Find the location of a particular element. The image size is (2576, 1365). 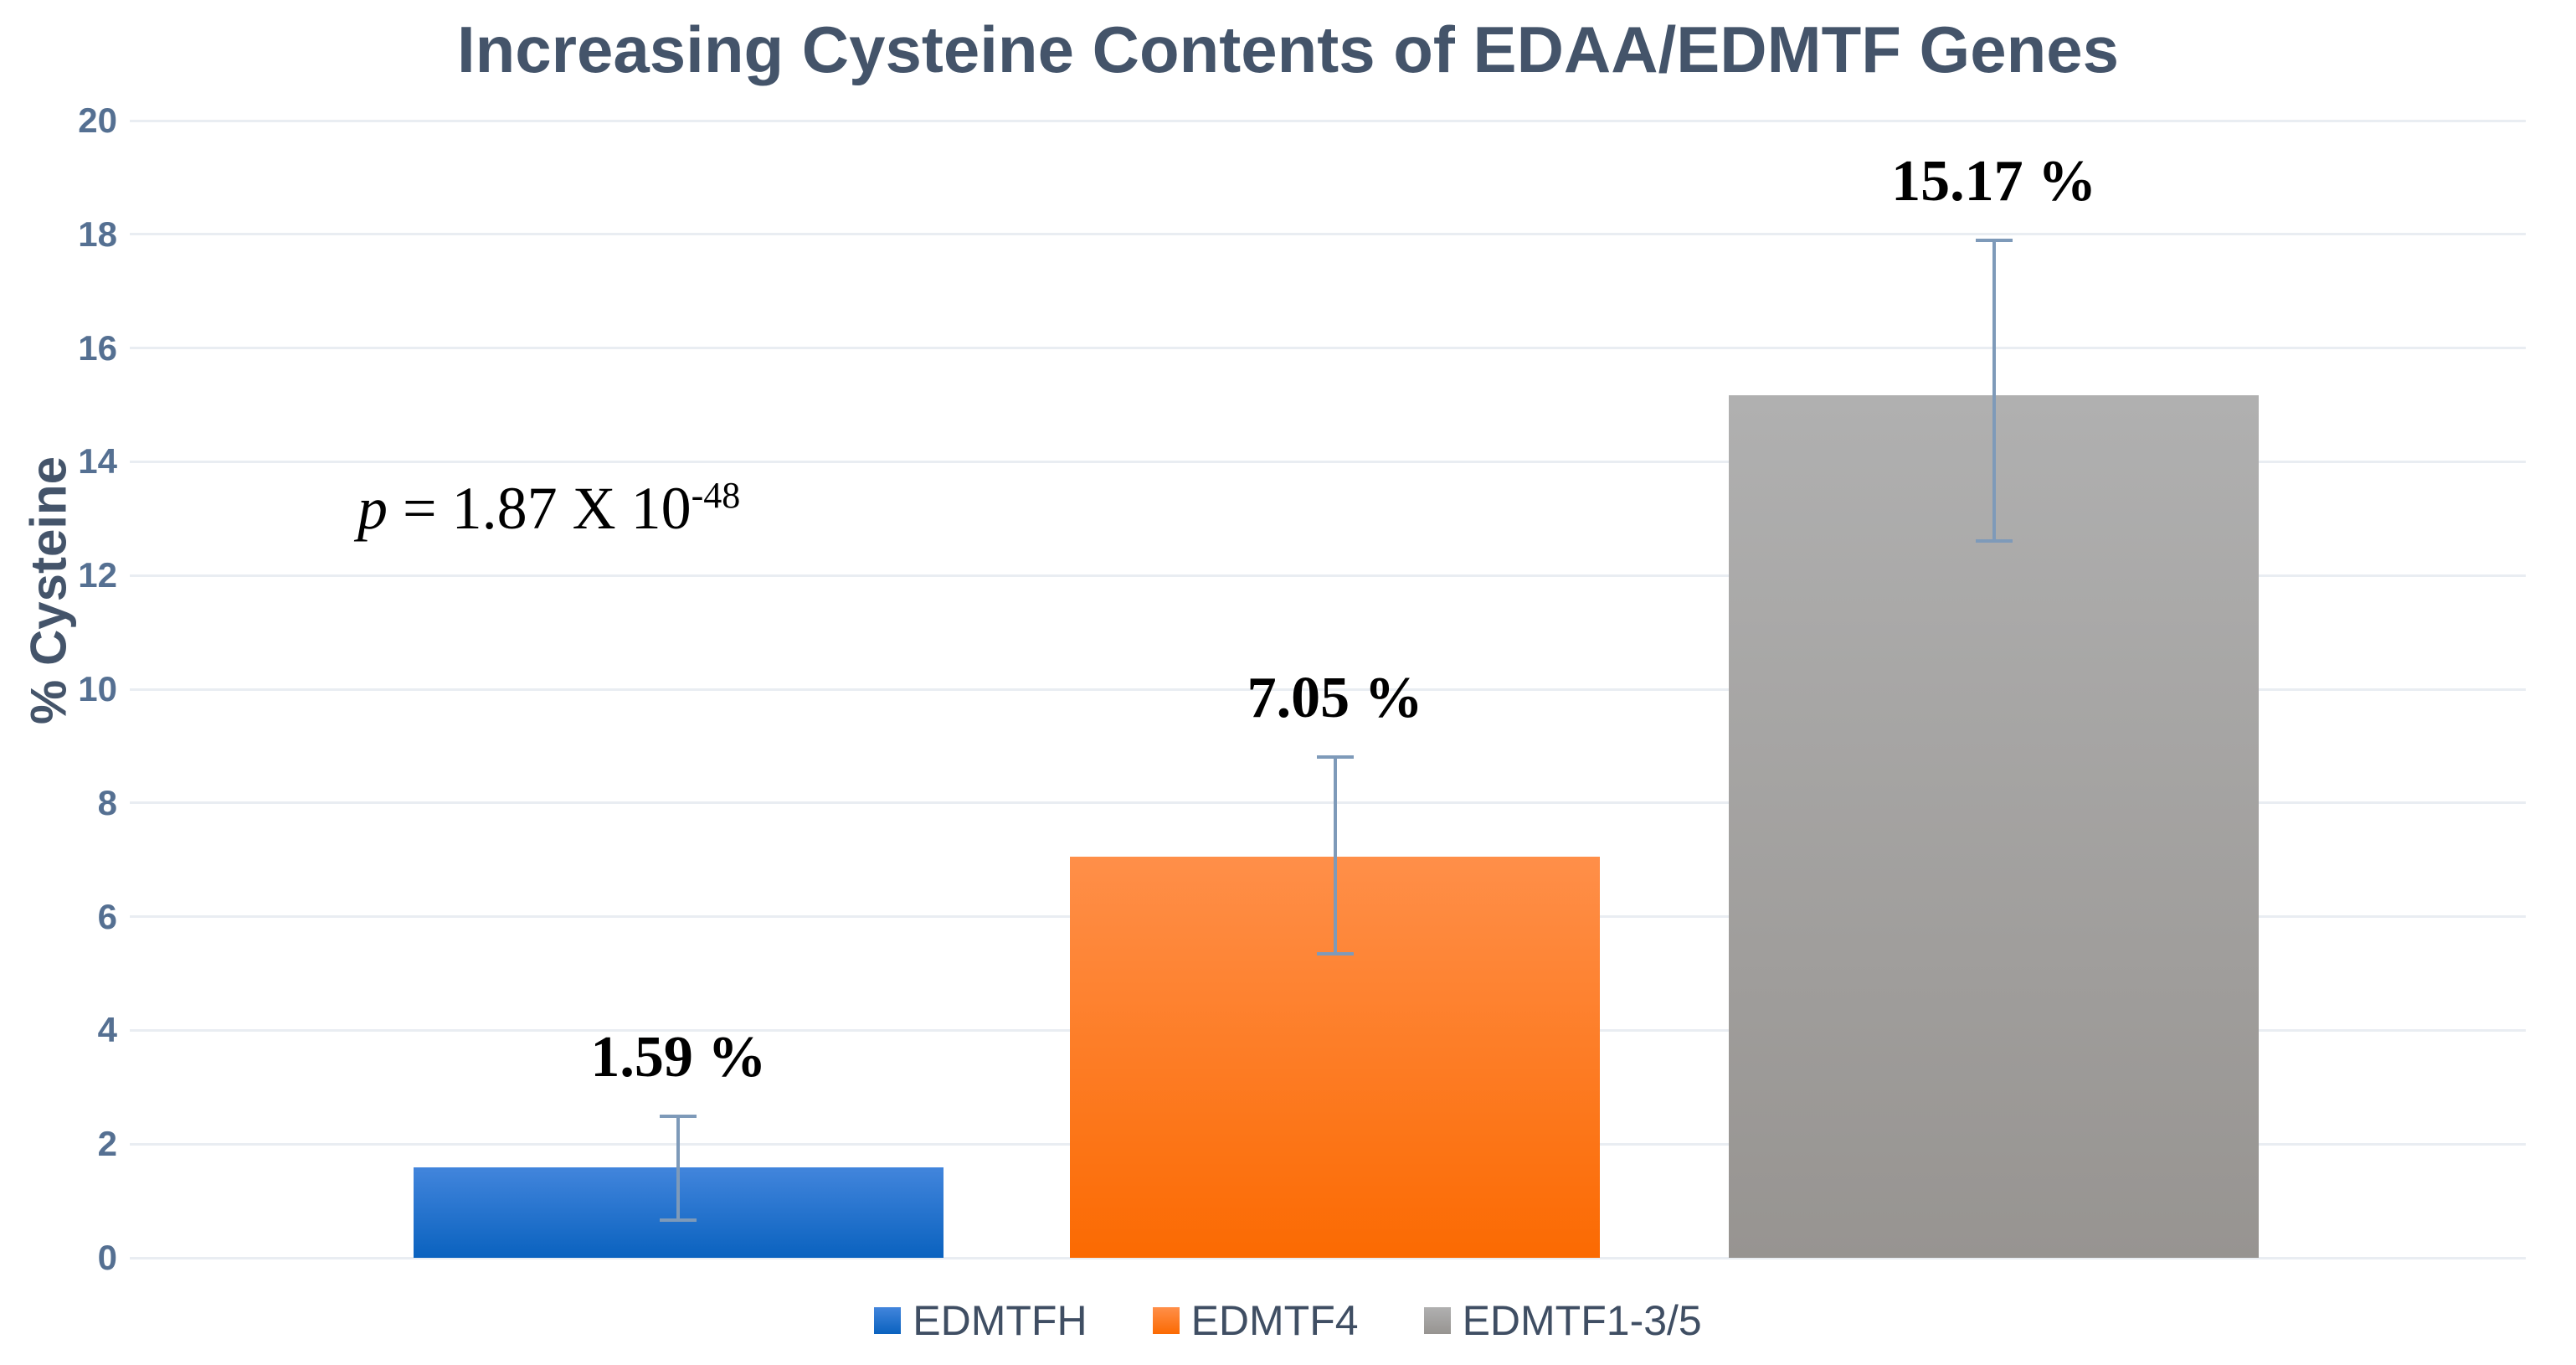

legend-item: EDMTFH is located at coordinates (980, 1320).